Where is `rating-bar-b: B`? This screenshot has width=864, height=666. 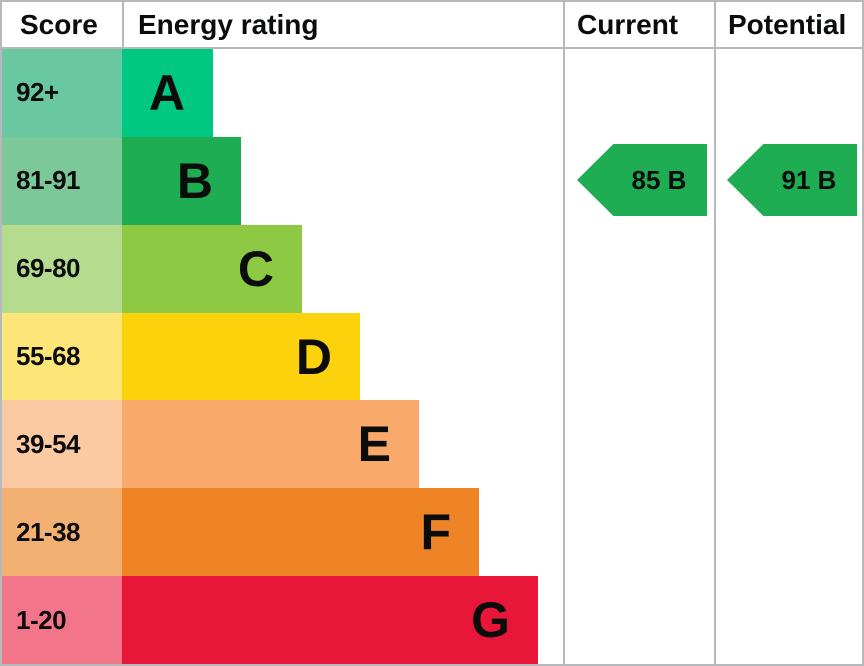 rating-bar-b: B is located at coordinates (181, 180).